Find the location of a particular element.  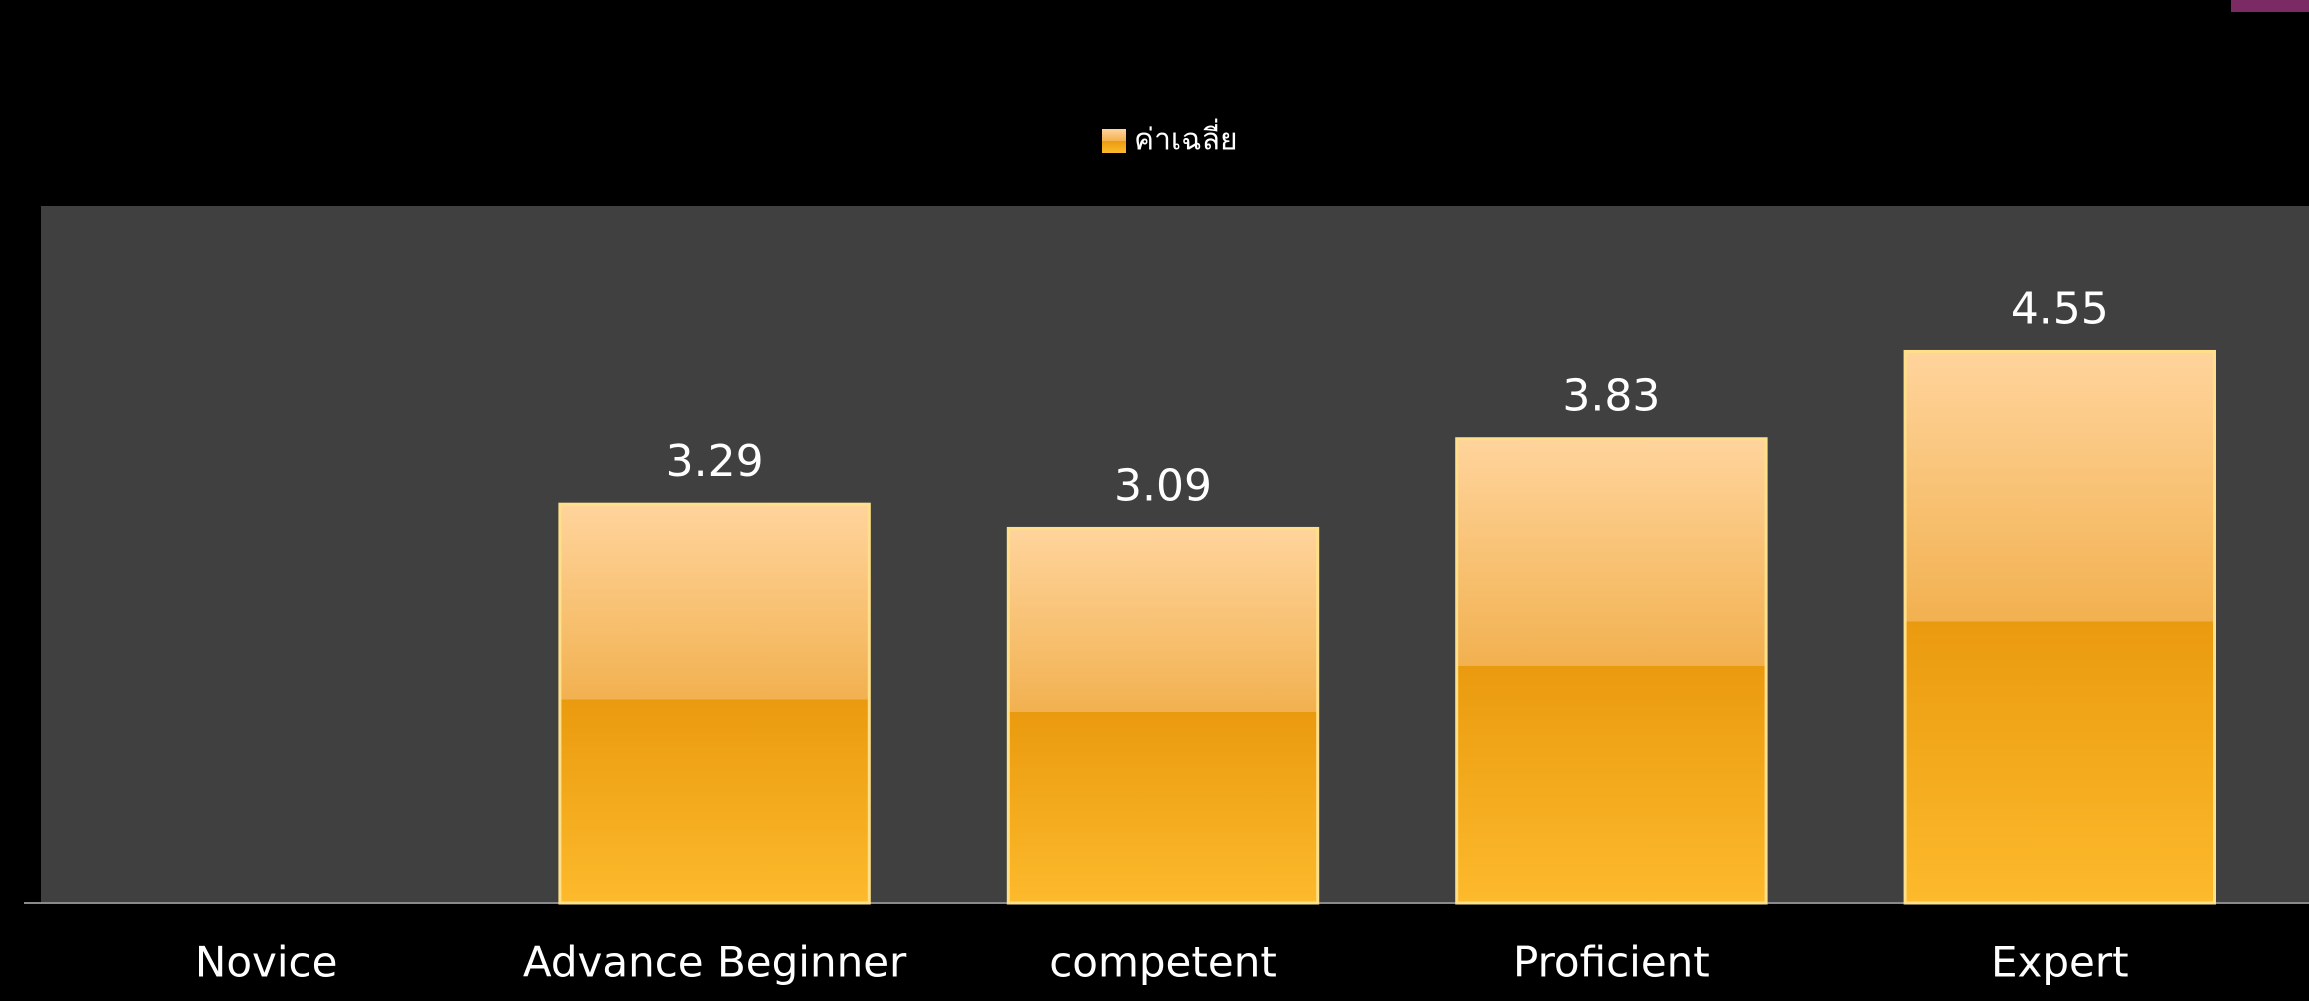

legend-label: ค่าเฉลี่ย is located at coordinates (1186, 138).